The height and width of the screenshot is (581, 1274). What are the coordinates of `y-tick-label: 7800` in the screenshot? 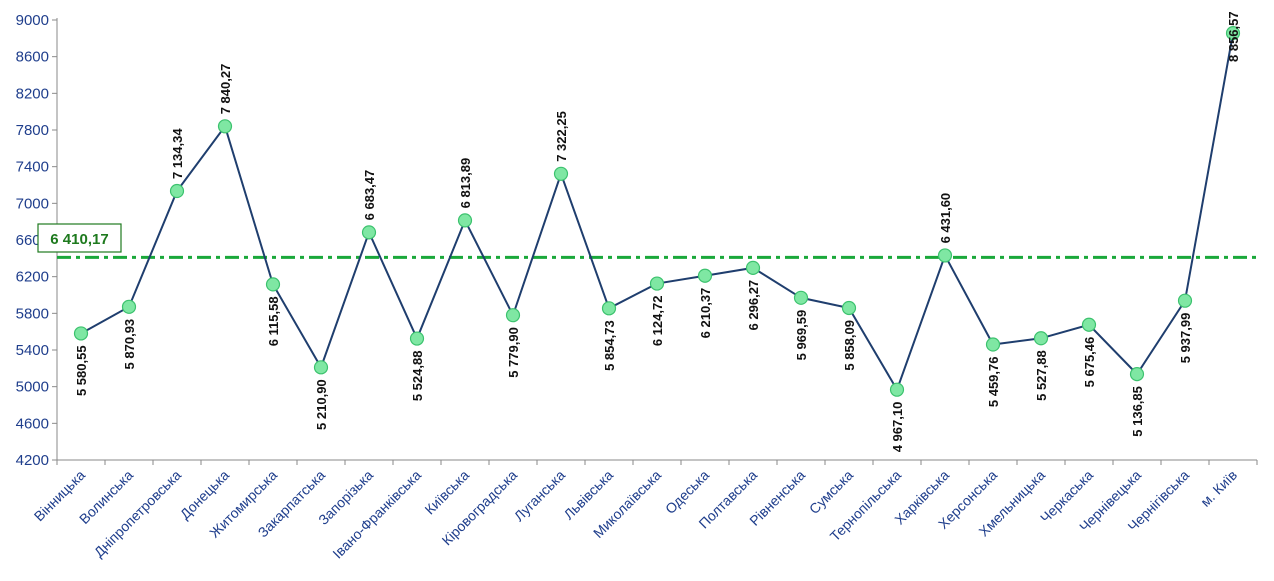 It's located at (32, 130).